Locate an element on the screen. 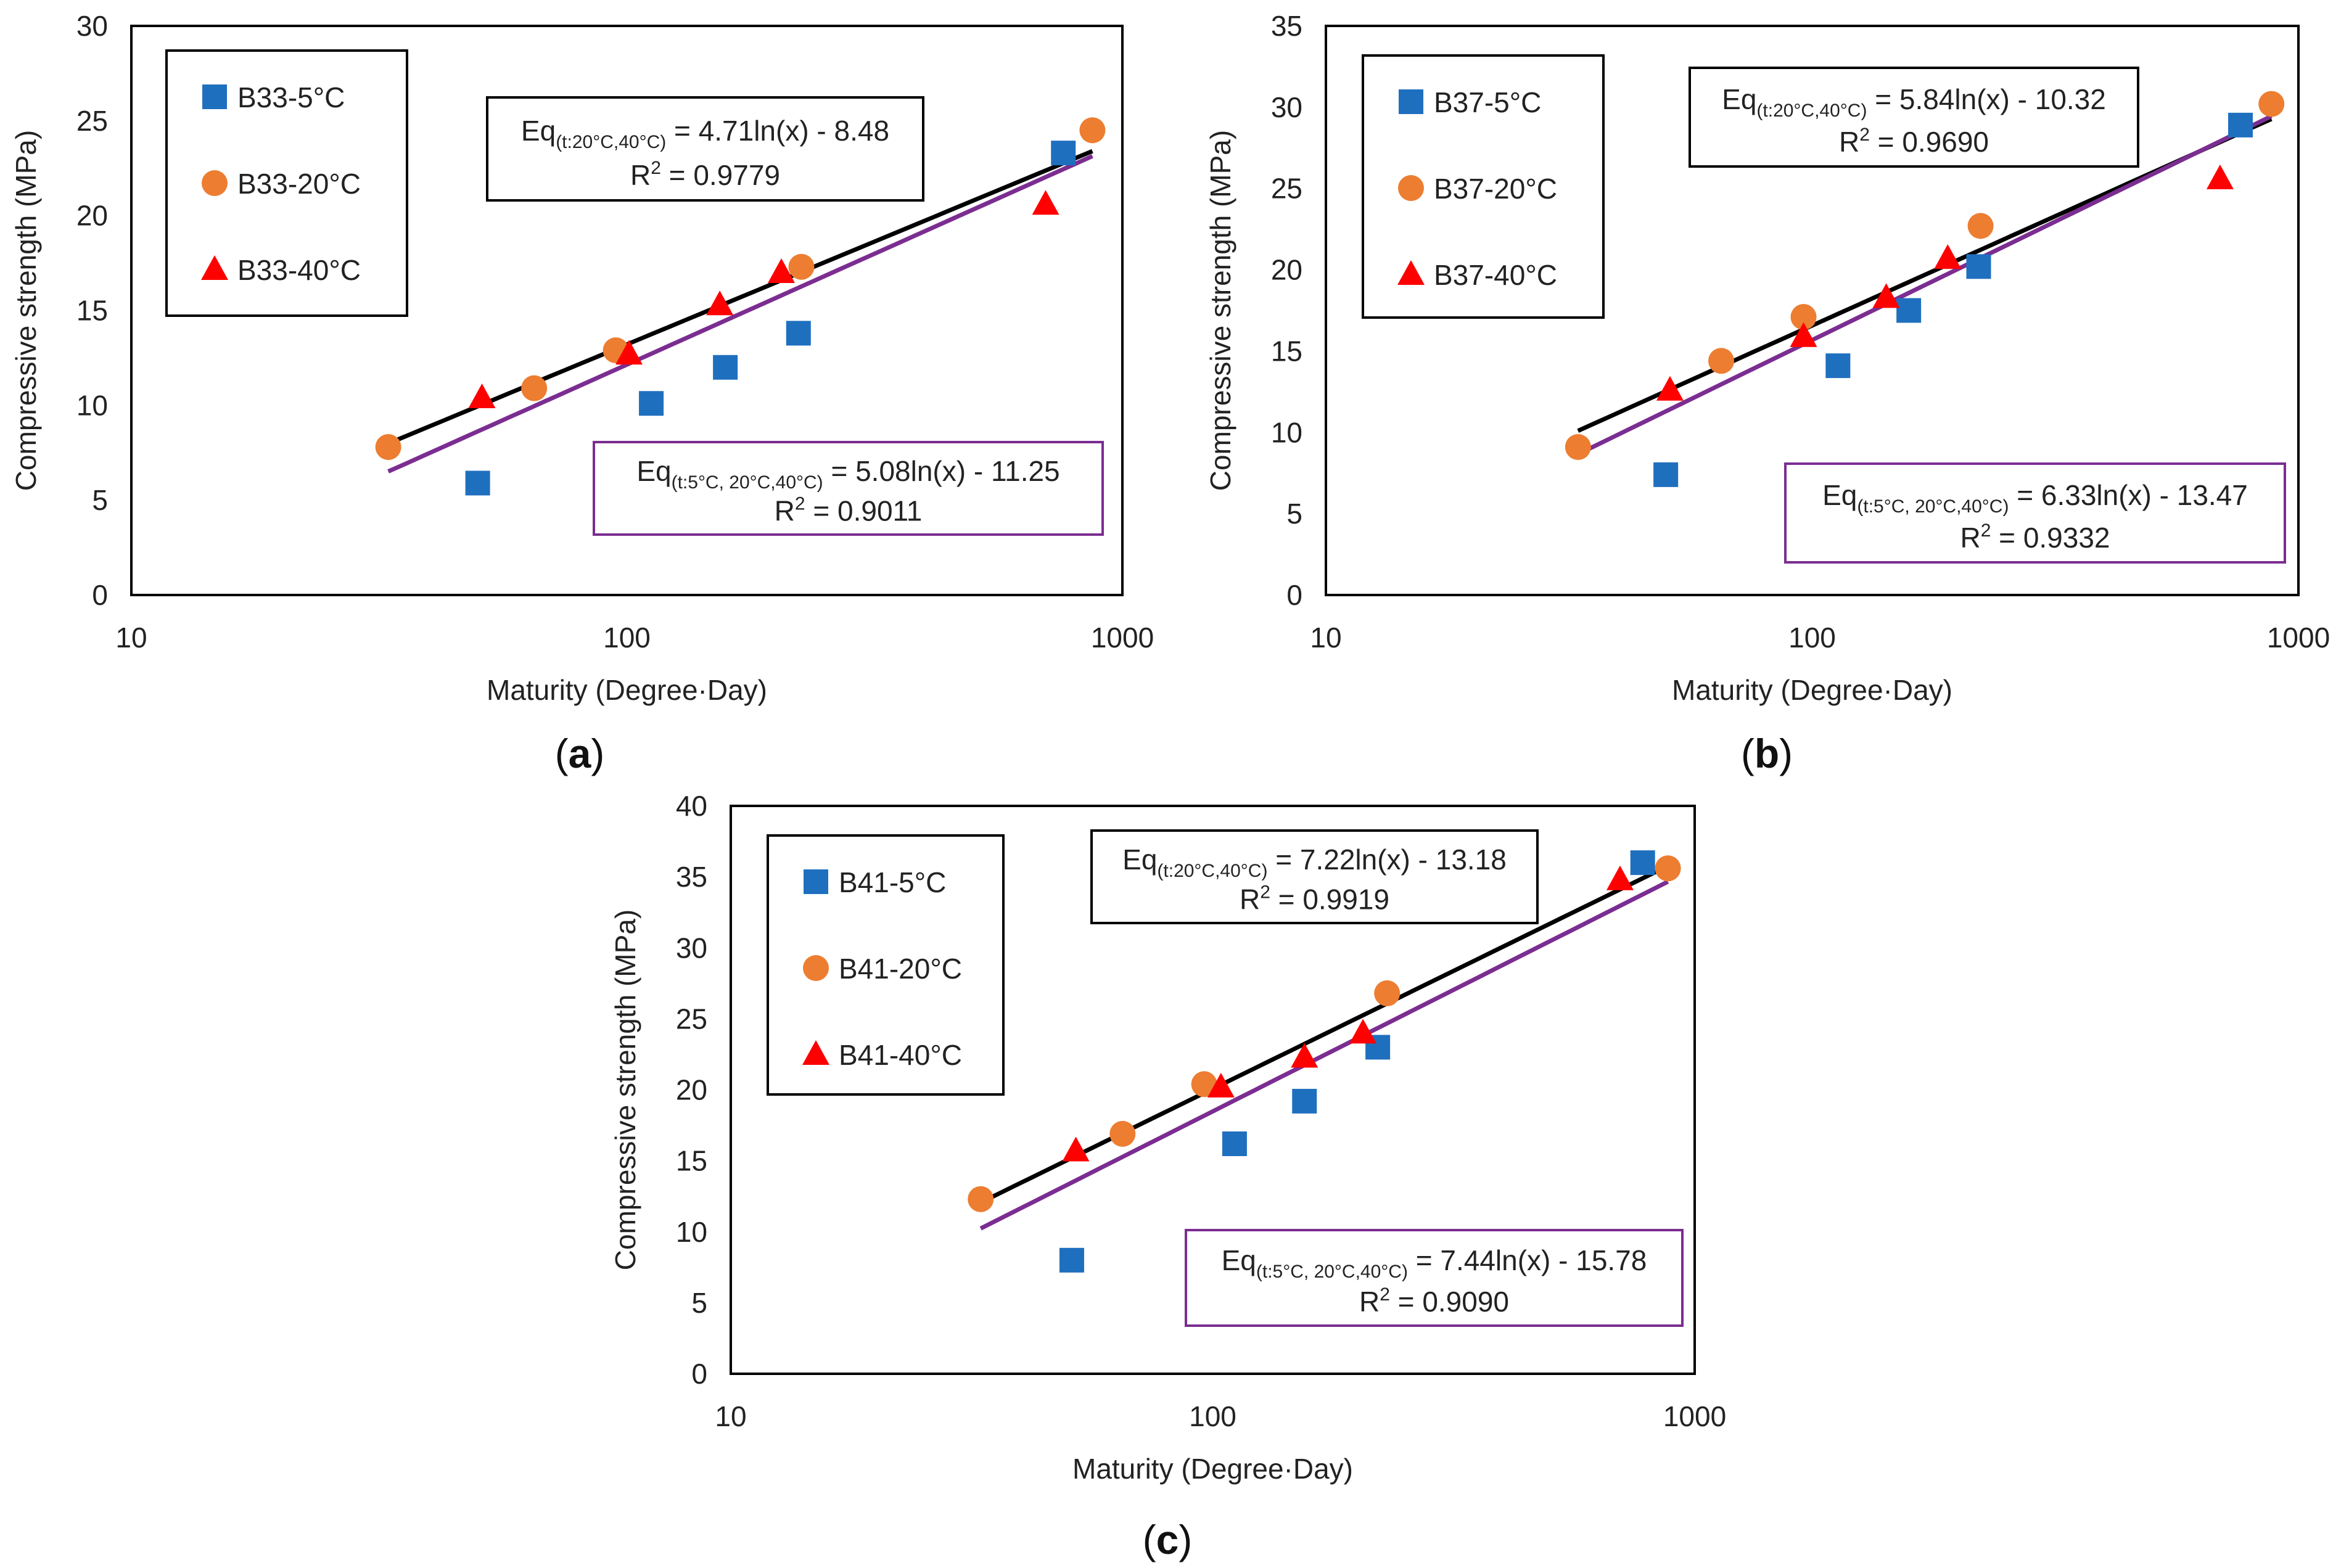  equation-box-bottom-equation: Eq(t:5°C, 20°C,40°C) = 6.33ln(x) - 13.47 is located at coordinates (2035, 498).